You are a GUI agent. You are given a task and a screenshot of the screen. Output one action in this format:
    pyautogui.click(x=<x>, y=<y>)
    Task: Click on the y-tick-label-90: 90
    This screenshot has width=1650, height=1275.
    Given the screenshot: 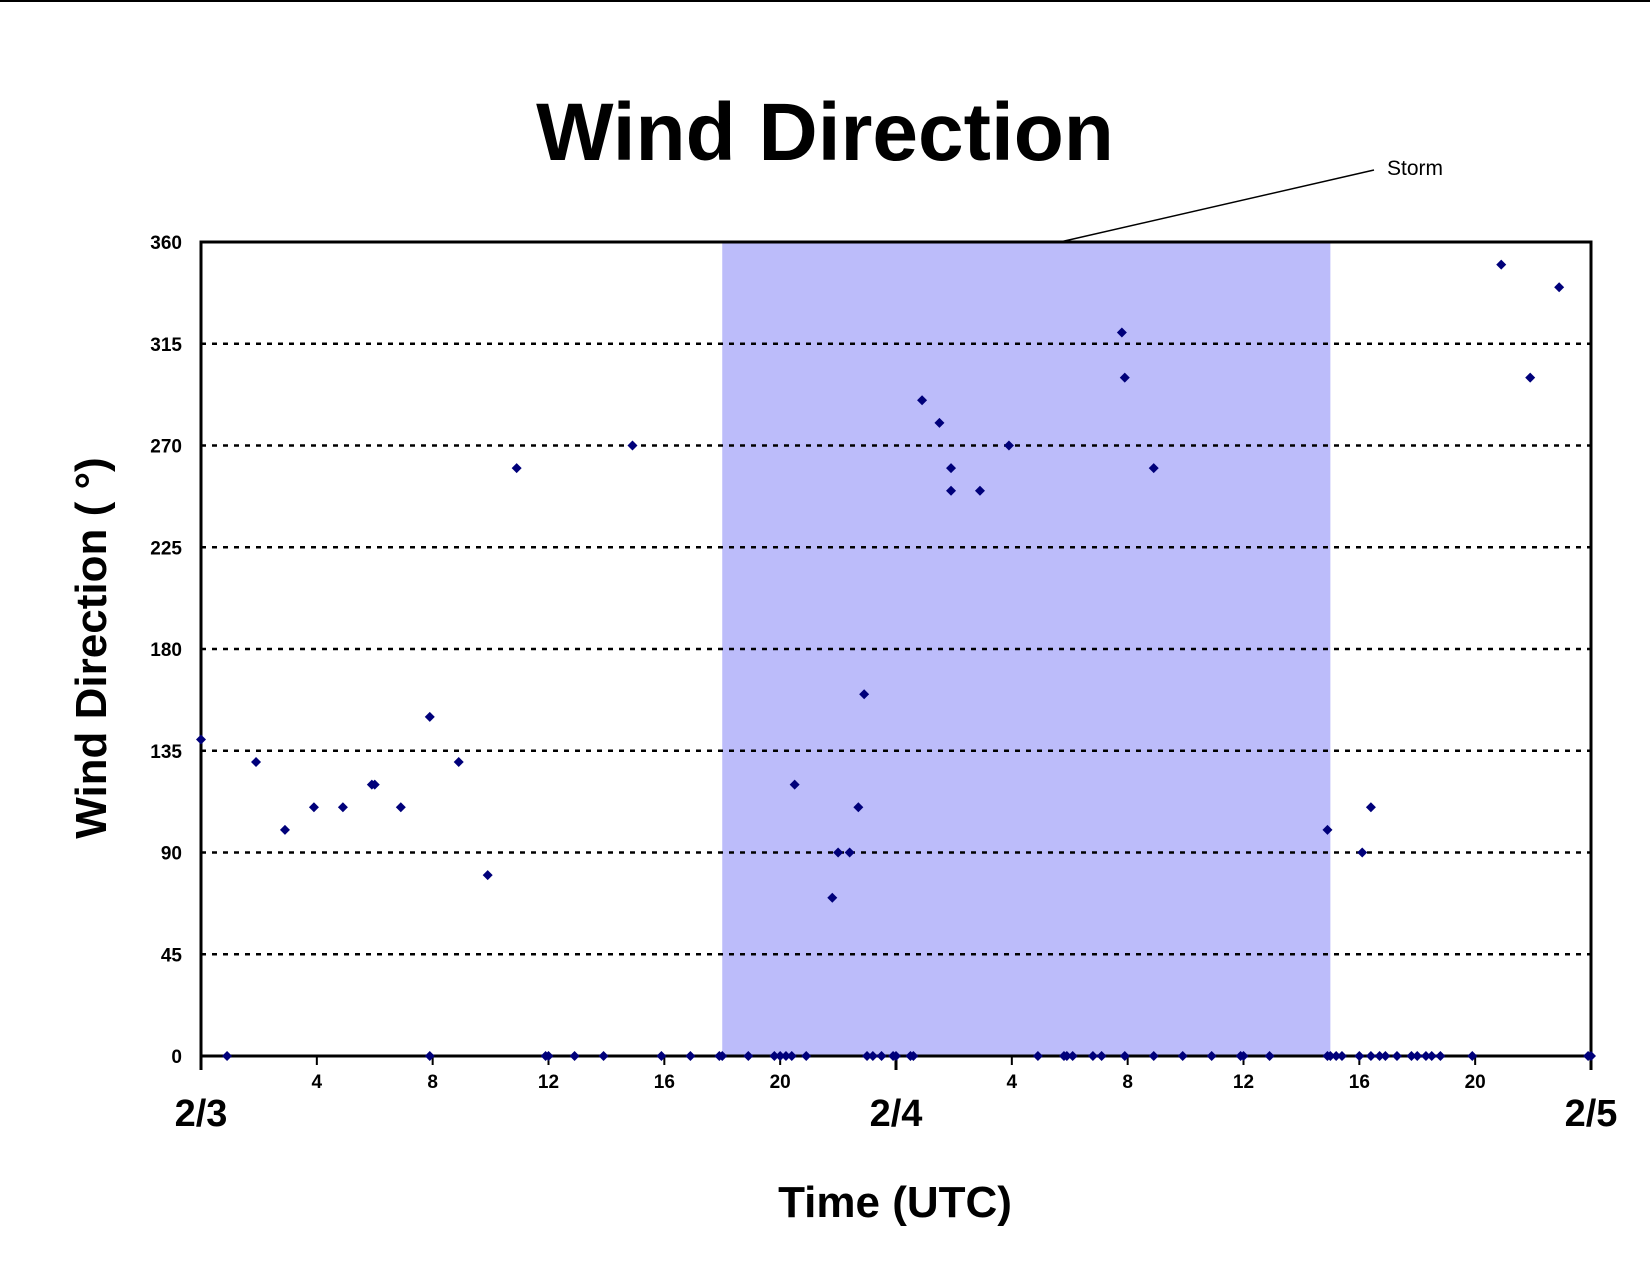 What is the action you would take?
    pyautogui.click(x=171, y=854)
    